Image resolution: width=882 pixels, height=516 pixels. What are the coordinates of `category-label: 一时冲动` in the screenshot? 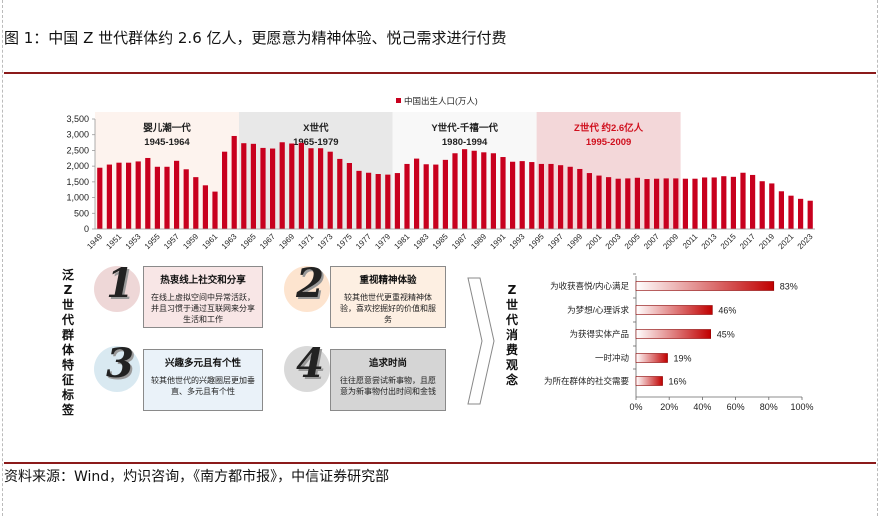 It's located at (612, 358).